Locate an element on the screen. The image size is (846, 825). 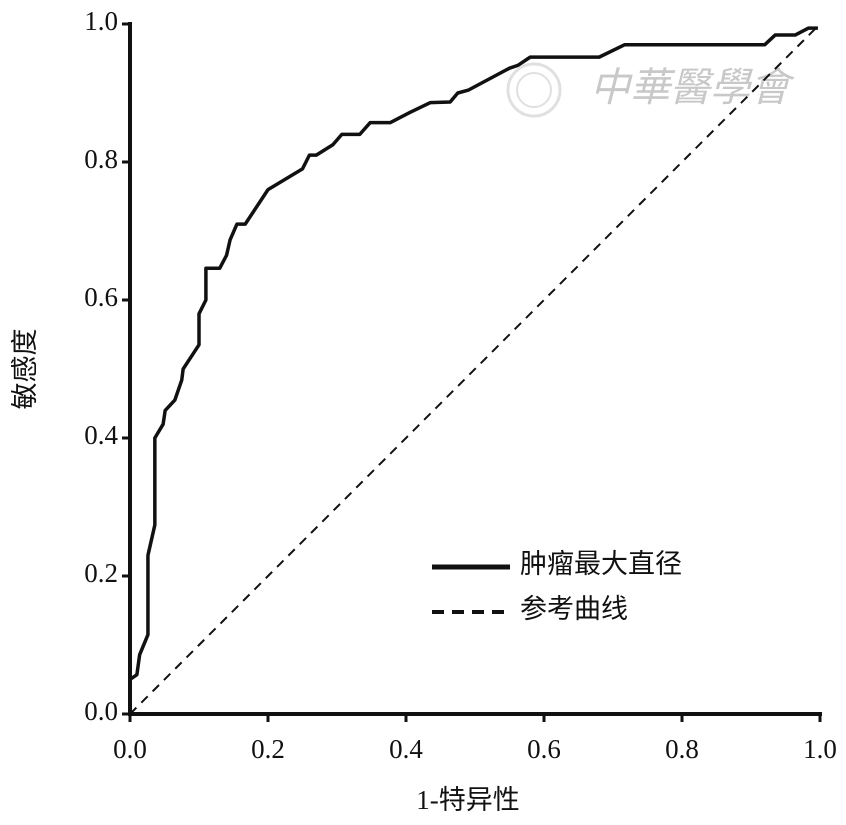
x-tick-label: 0.4 is located at coordinates (406, 749).